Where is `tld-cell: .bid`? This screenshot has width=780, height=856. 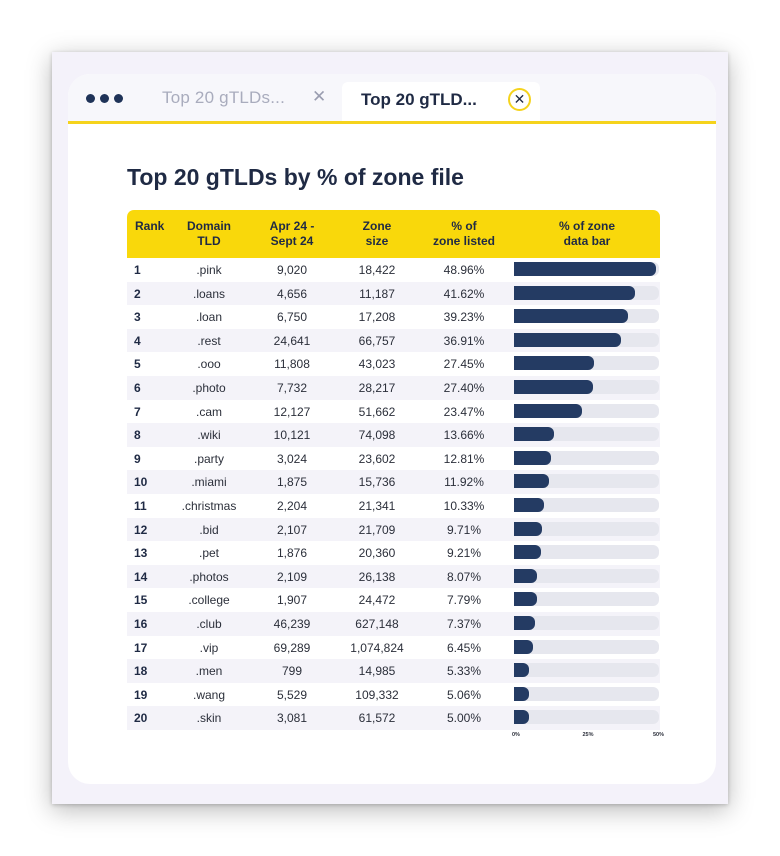 tld-cell: .bid is located at coordinates (209, 529).